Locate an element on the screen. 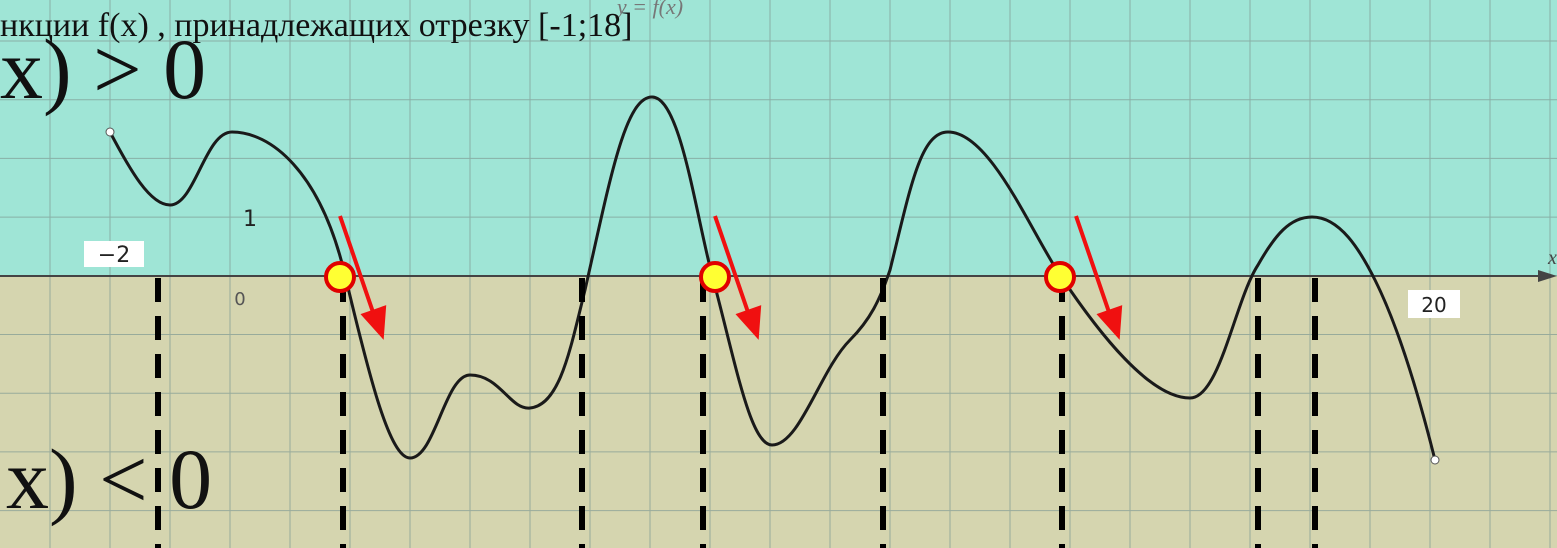  axis-label: x is located at coordinates (1552, 258).